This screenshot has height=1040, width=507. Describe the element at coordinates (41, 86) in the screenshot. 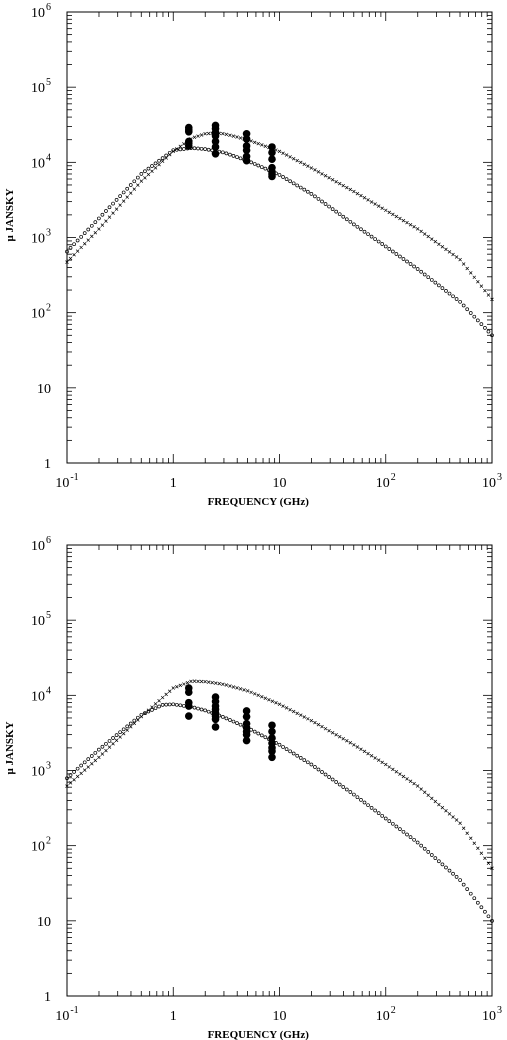

I see `y-tick-label: 10⁵` at that location.